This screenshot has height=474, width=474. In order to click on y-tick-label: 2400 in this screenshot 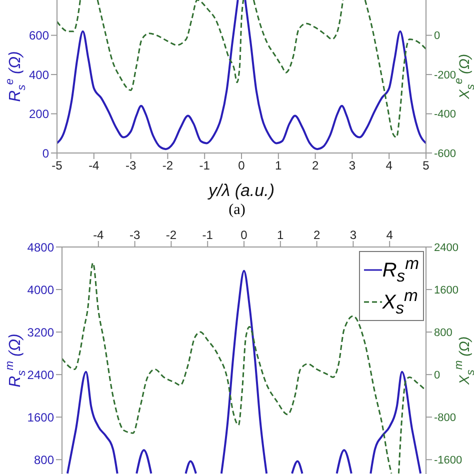, I will do `click(40, 375)`.